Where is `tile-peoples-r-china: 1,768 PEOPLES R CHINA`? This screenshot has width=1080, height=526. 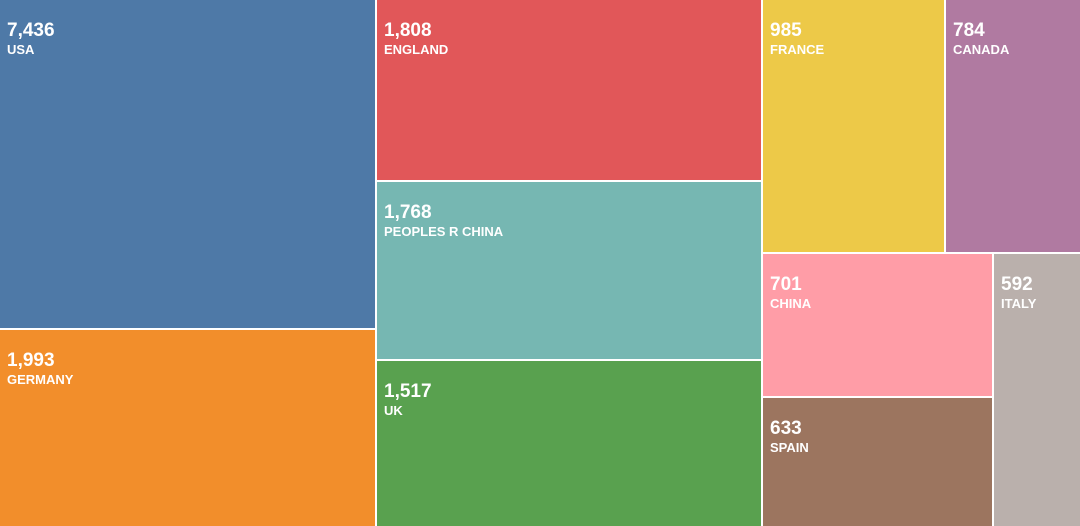 tile-peoples-r-china: 1,768 PEOPLES R CHINA is located at coordinates (569, 270).